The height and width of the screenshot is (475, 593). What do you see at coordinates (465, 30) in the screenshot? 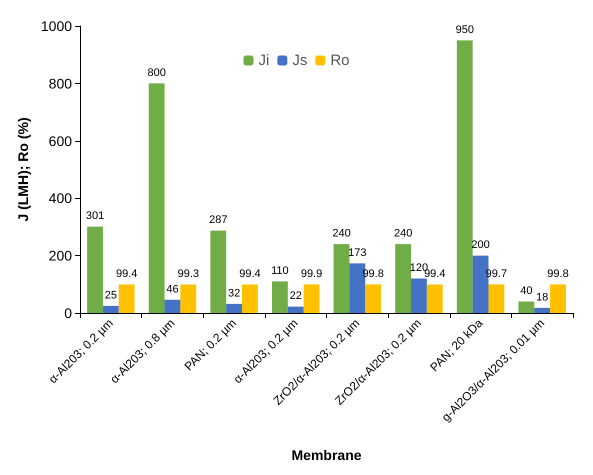
I see `data-label: 950` at bounding box center [465, 30].